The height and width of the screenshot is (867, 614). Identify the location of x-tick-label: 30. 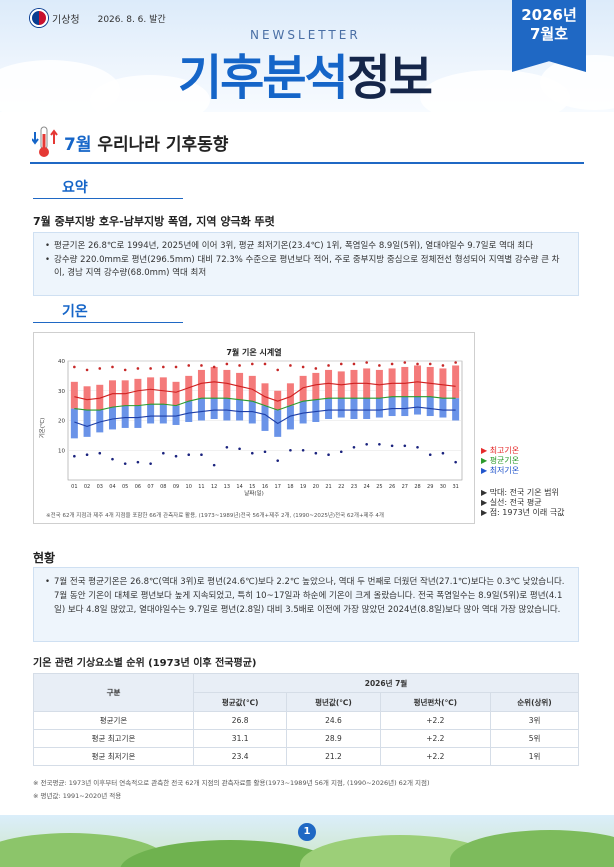
(443, 487).